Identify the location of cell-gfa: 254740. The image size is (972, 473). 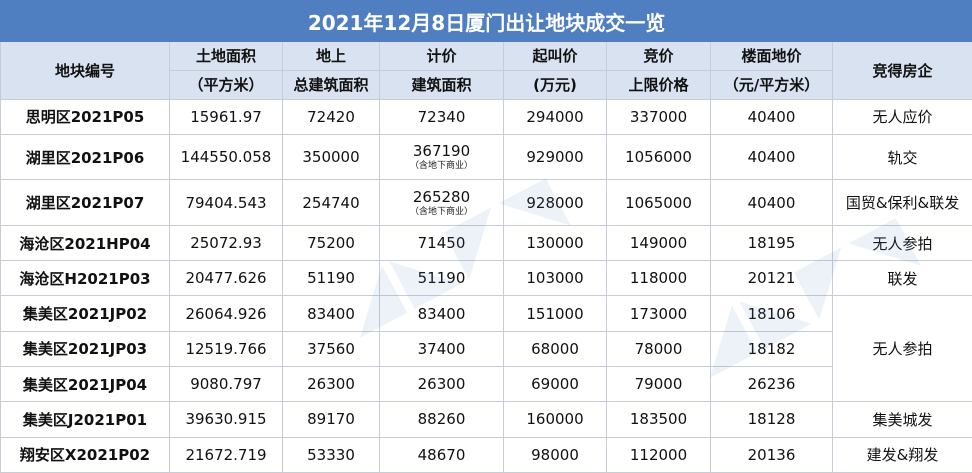
(331, 202).